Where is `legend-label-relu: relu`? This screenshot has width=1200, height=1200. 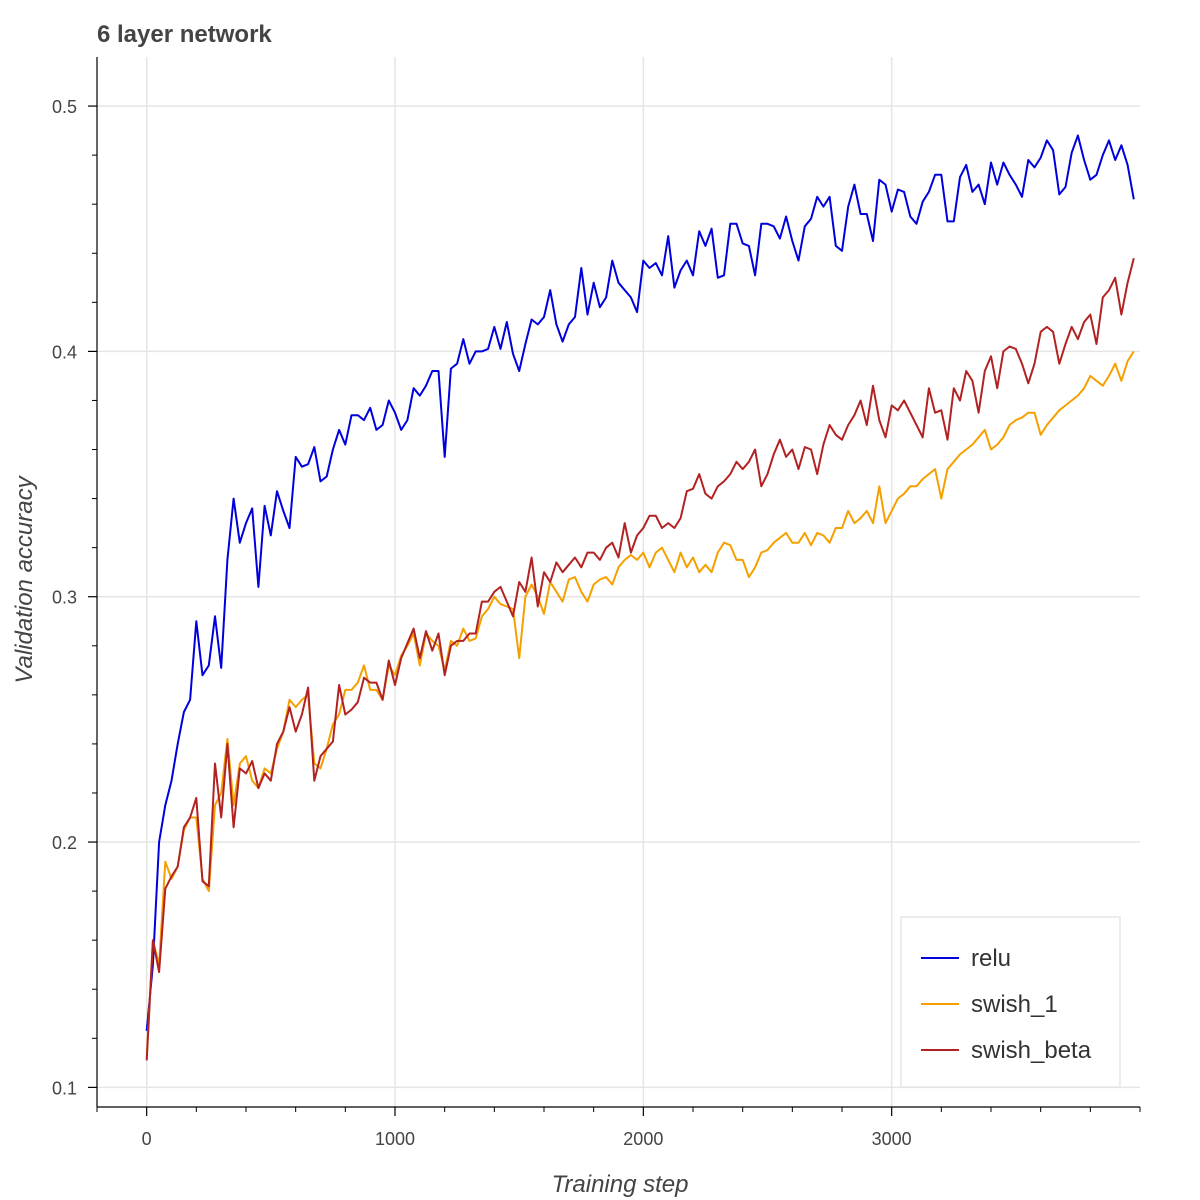 legend-label-relu: relu is located at coordinates (991, 958).